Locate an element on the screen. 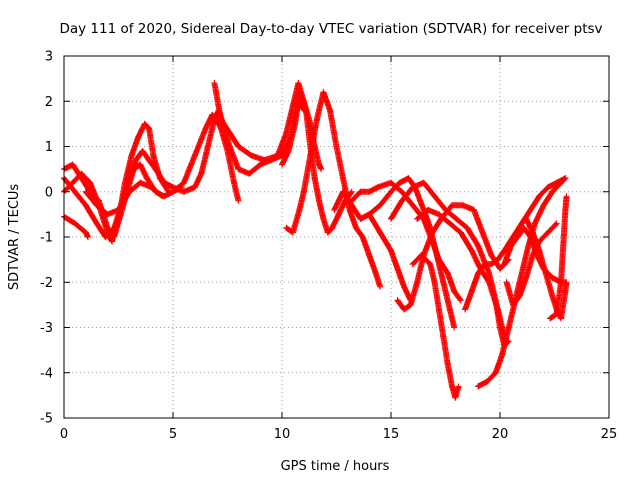 Image resolution: width=640 pixels, height=480 pixels. y-tick-label: 3 is located at coordinates (49, 57).